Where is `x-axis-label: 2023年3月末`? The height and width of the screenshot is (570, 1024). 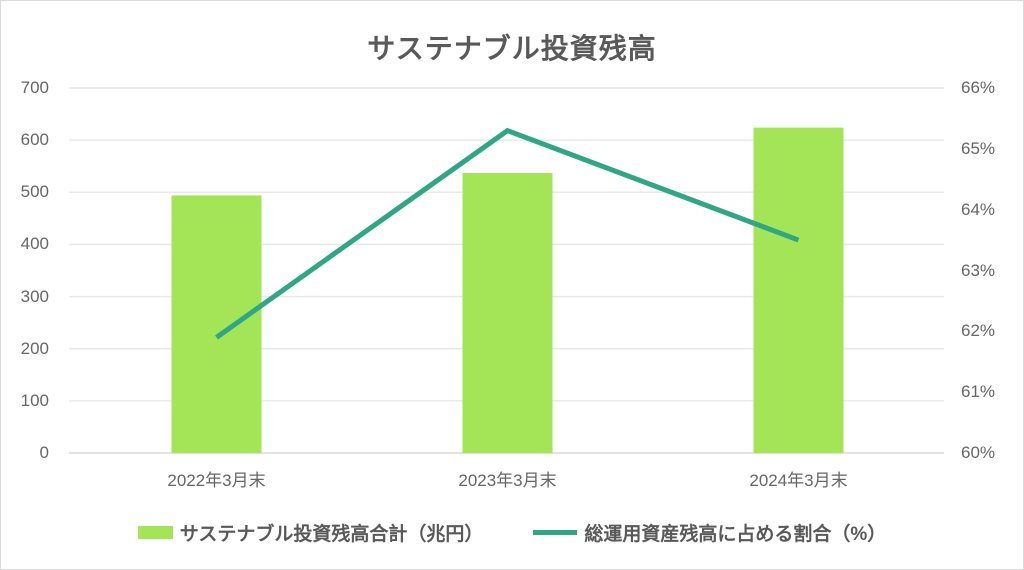
x-axis-label: 2023年3月末 is located at coordinates (507, 480).